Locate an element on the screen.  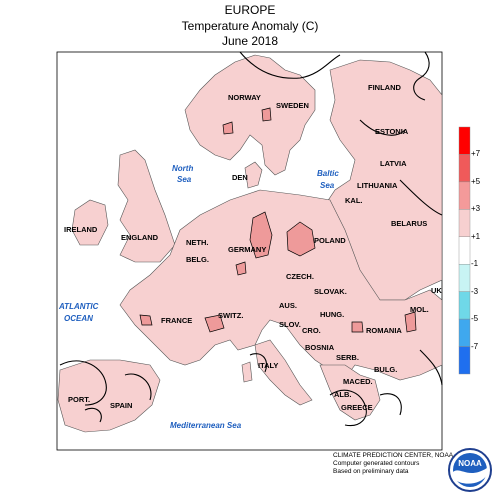
label-ireland: IRELAND is located at coordinates (81, 229).